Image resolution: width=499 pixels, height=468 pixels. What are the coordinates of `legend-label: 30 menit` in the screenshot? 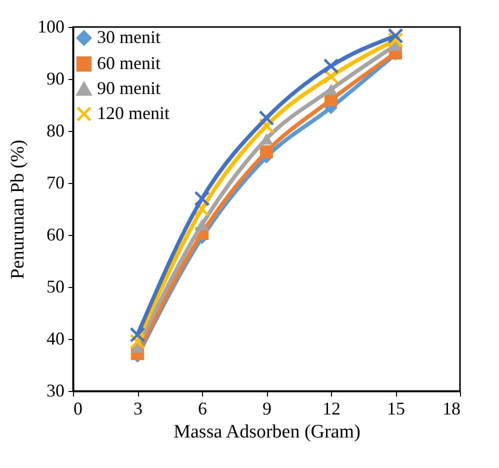 It's located at (128, 37).